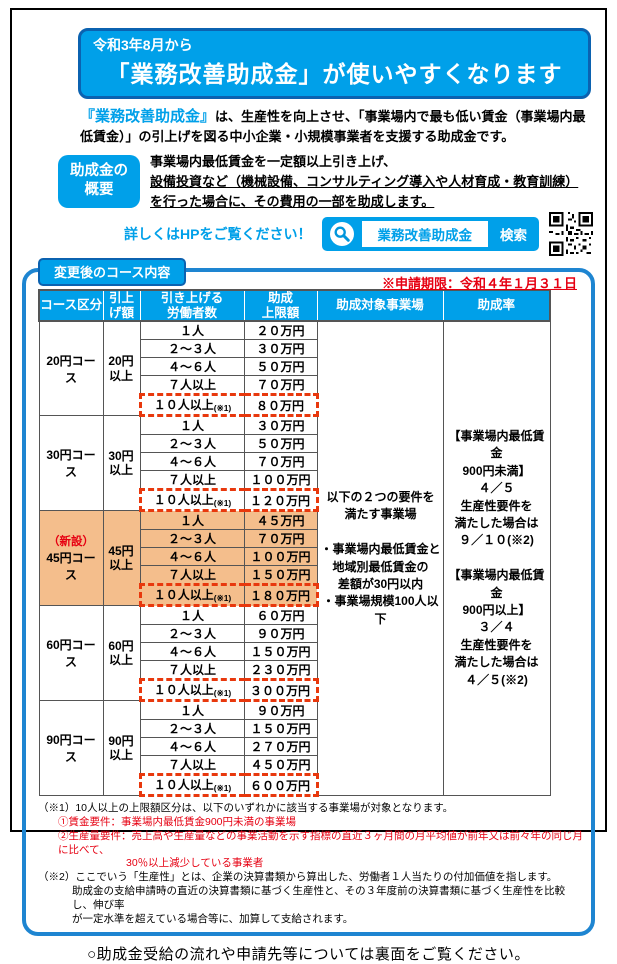 This screenshot has width=617, height=964. I want to click on footnote-1-wage-req: ①賃金要件：事業場内最低賃金900円未満の事業場, so click(177, 821).